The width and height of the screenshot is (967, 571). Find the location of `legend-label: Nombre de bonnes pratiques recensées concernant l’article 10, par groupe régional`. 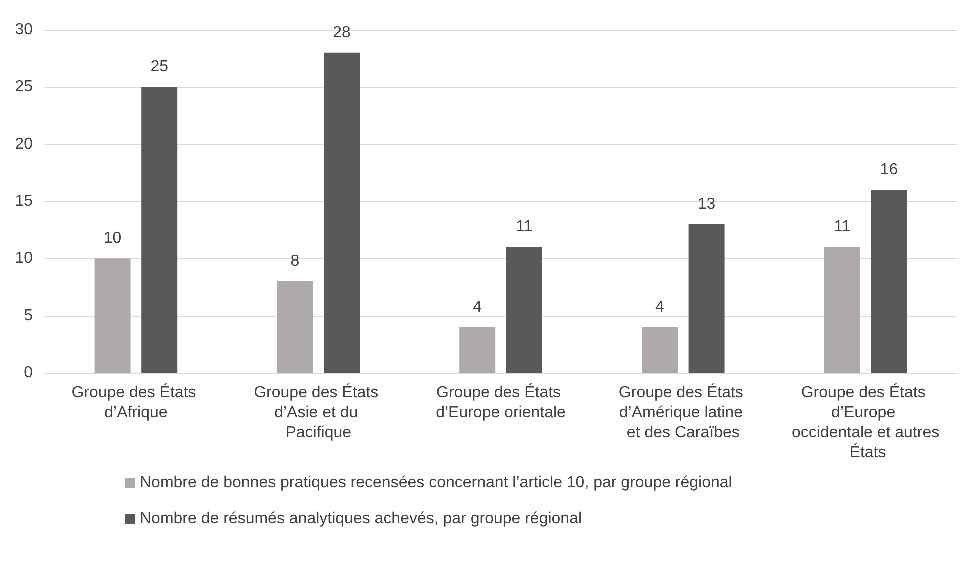

legend-label: Nombre de bonnes pratiques recensées concernant l’article 10, par groupe régional is located at coordinates (436, 483).